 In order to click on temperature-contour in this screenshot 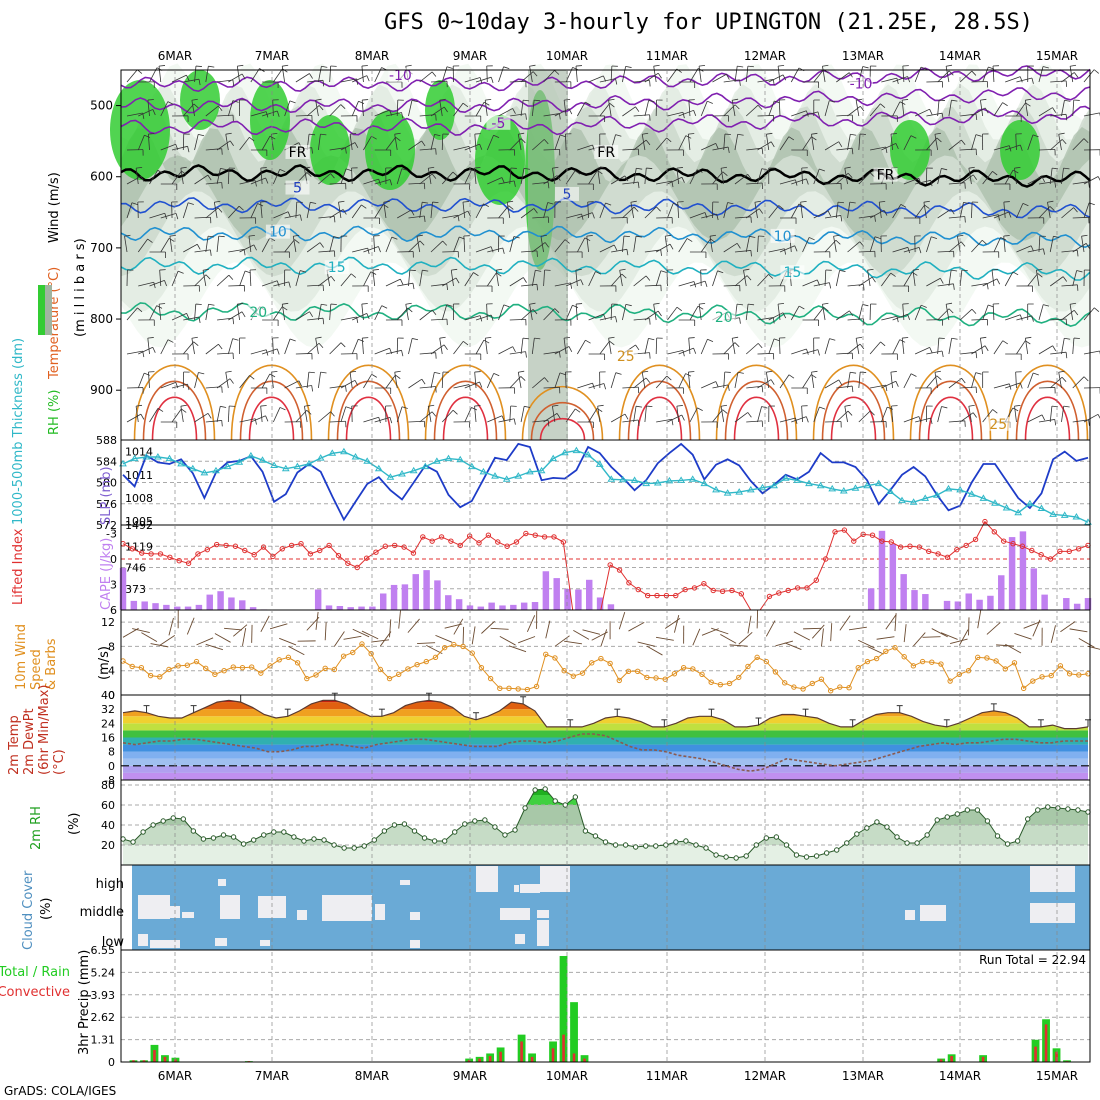, I will do `click(605, 100)`.